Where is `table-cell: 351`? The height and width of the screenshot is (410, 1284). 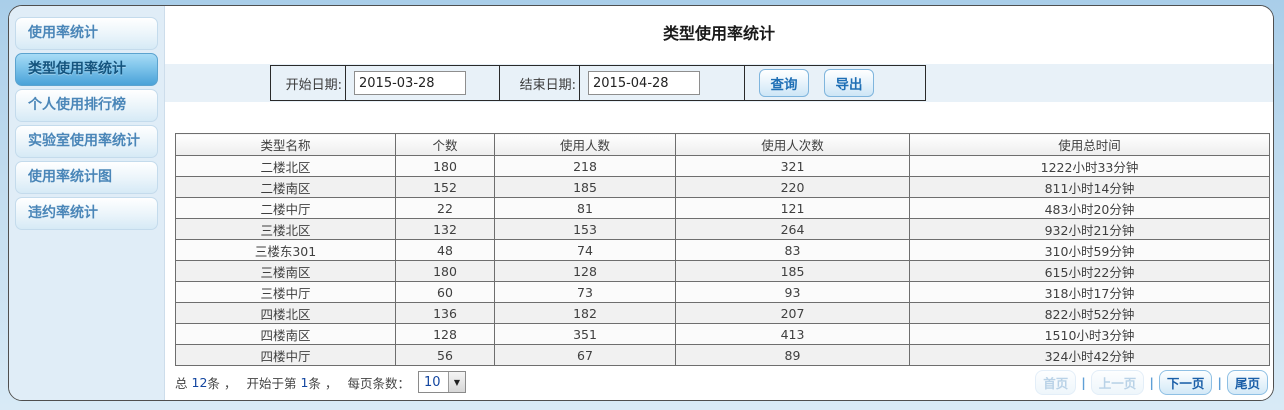
table-cell: 351 is located at coordinates (585, 334).